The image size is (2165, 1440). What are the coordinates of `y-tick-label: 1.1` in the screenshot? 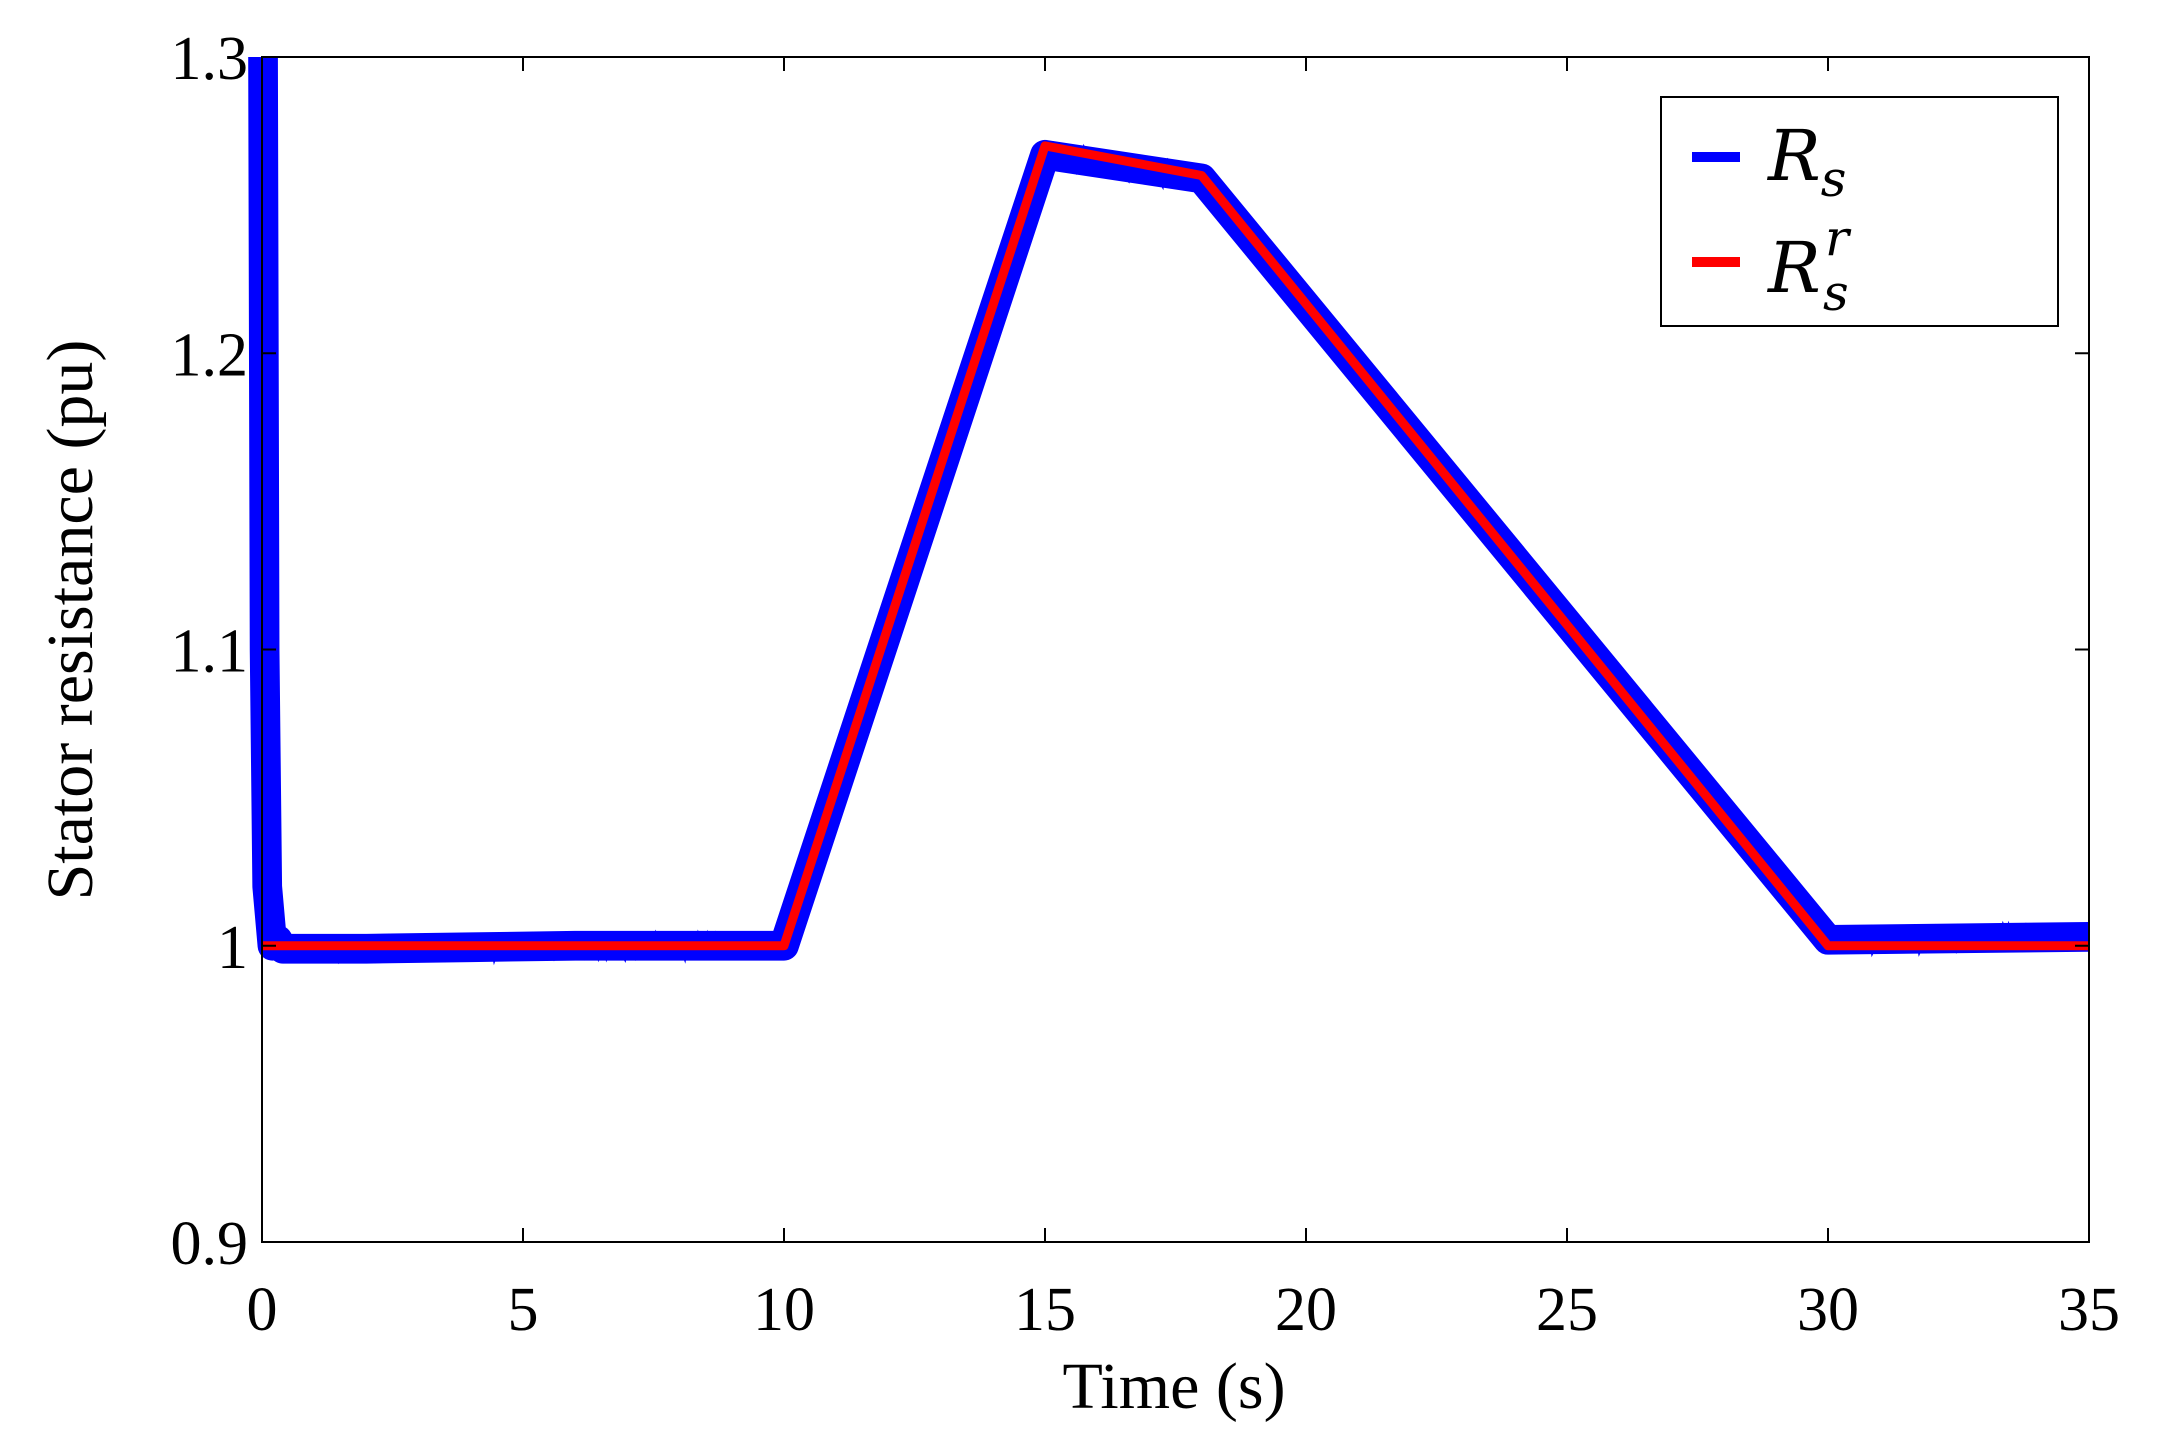 It's located at (210, 652).